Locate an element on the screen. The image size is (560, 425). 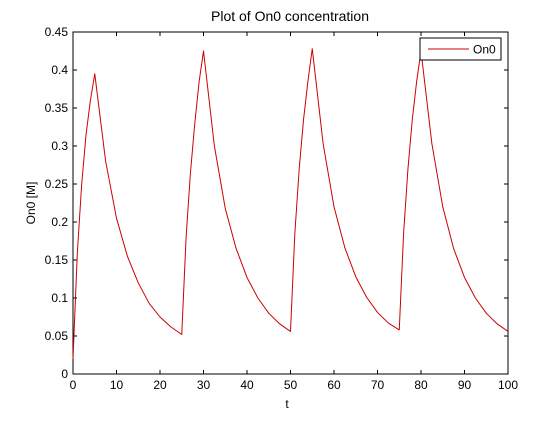
legend-label: On0 is located at coordinates (484, 50).